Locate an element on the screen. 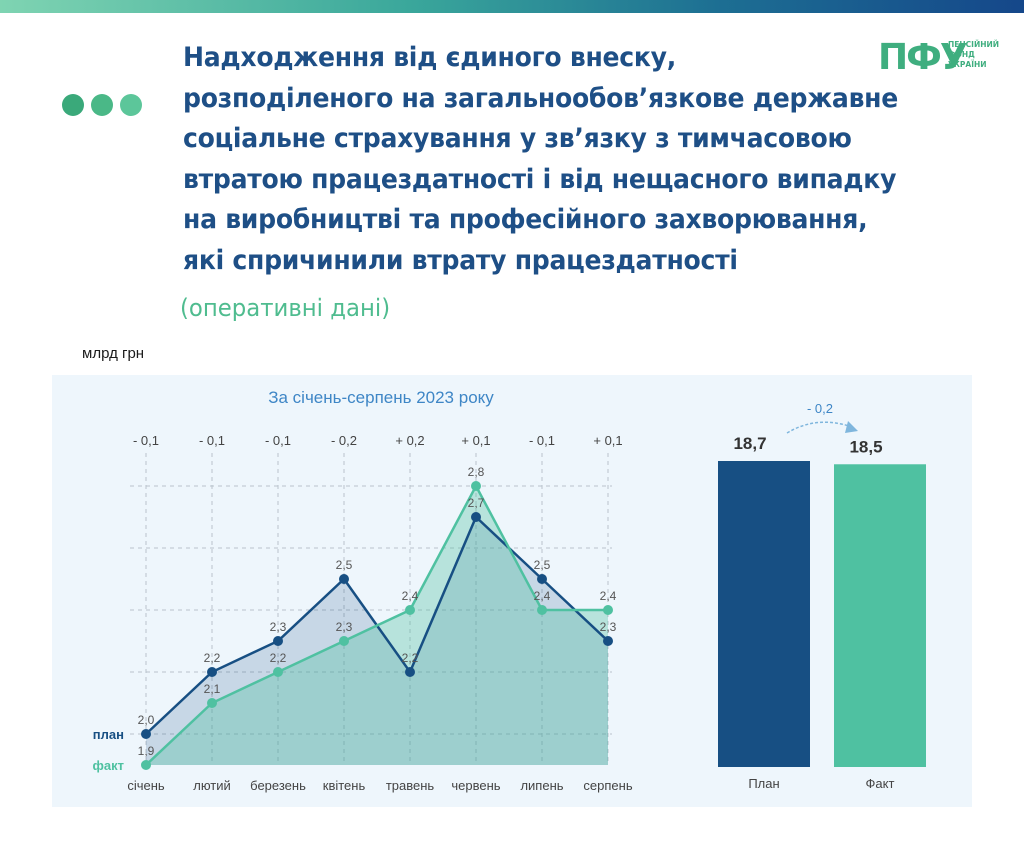 The height and width of the screenshot is (858, 1024). x-tick-label: березень is located at coordinates (278, 785).